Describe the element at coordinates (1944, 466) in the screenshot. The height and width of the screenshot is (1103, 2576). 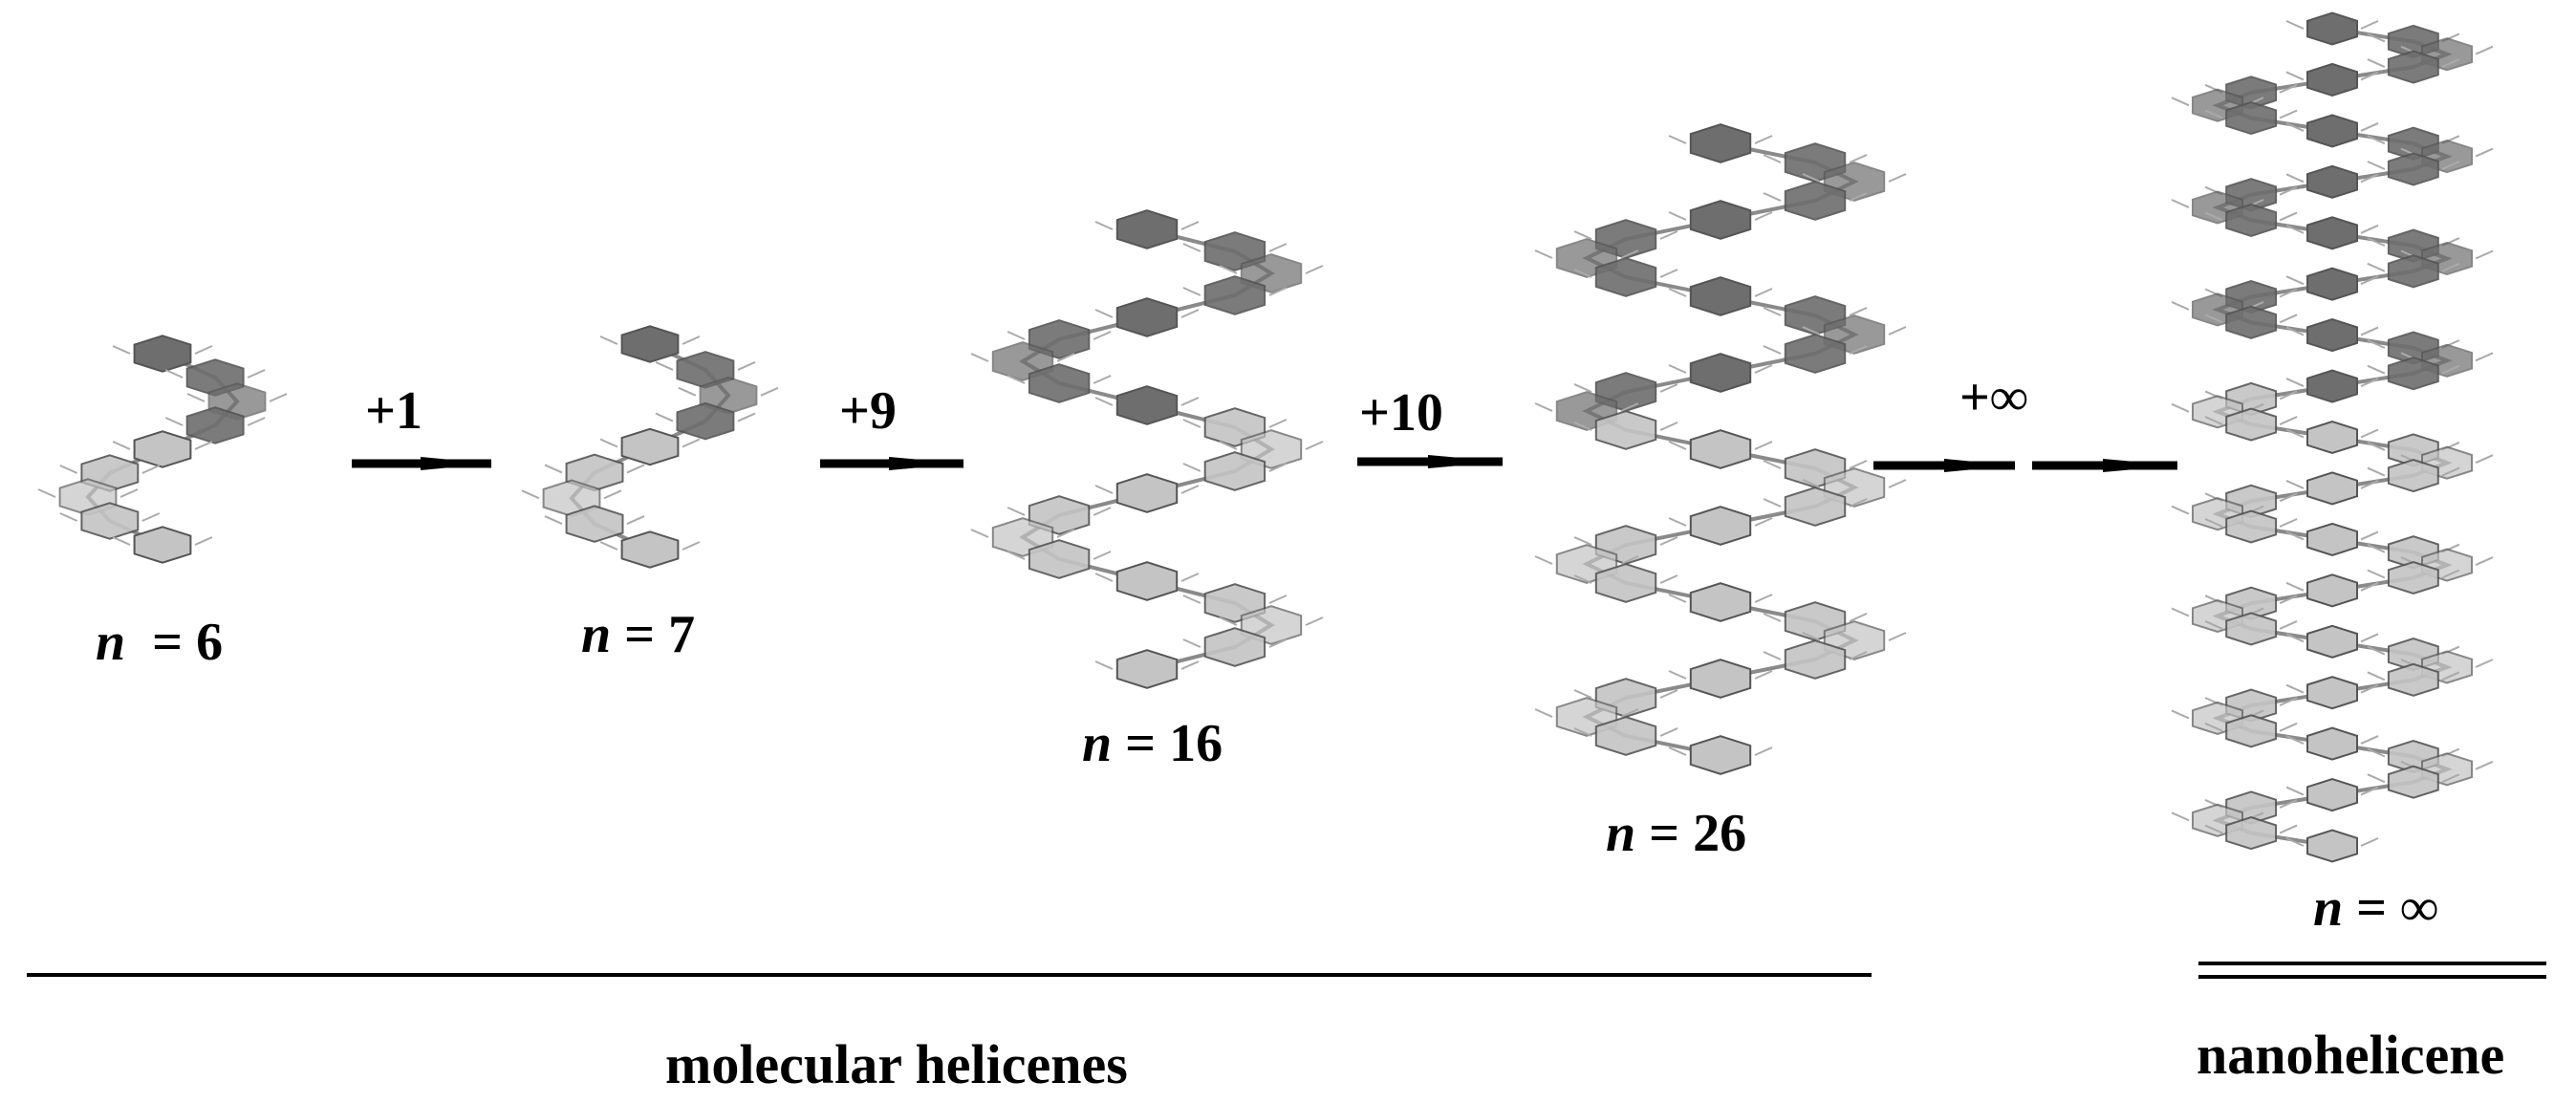
I see `step-arrow-4a` at that location.